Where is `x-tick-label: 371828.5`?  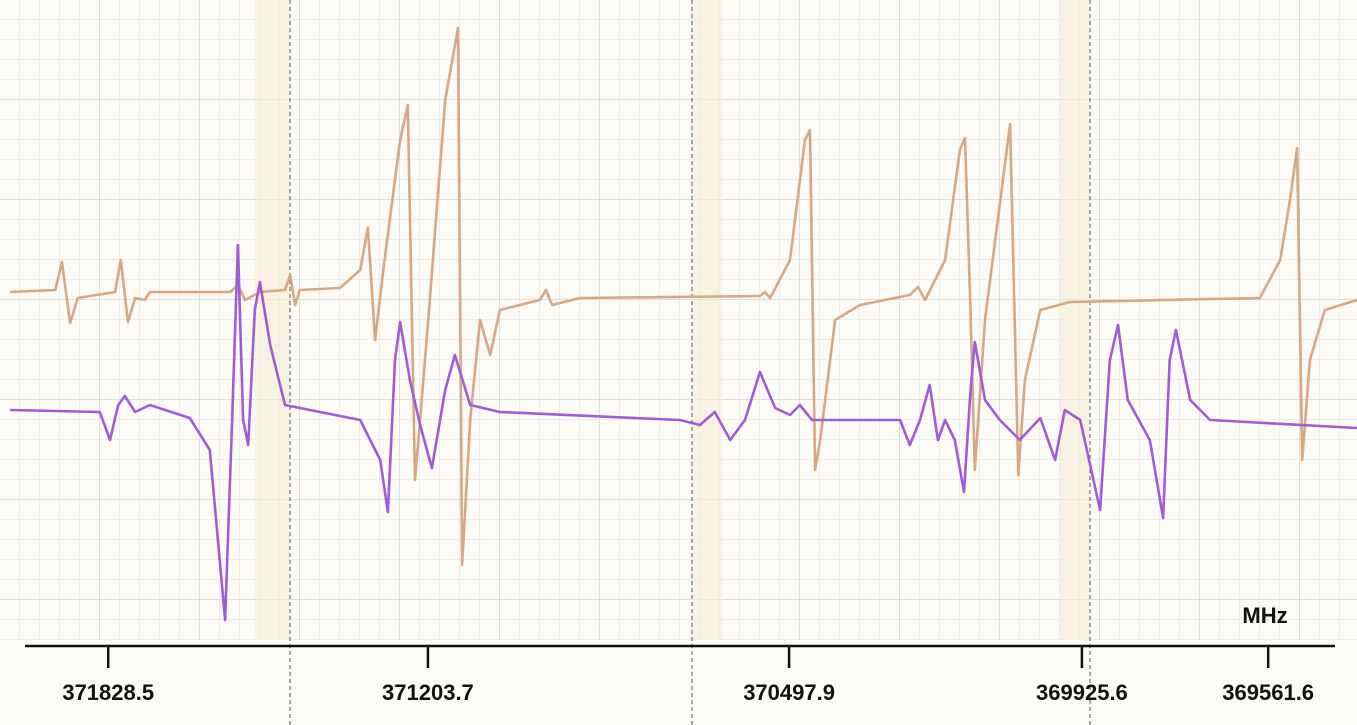 x-tick-label: 371828.5 is located at coordinates (108, 692).